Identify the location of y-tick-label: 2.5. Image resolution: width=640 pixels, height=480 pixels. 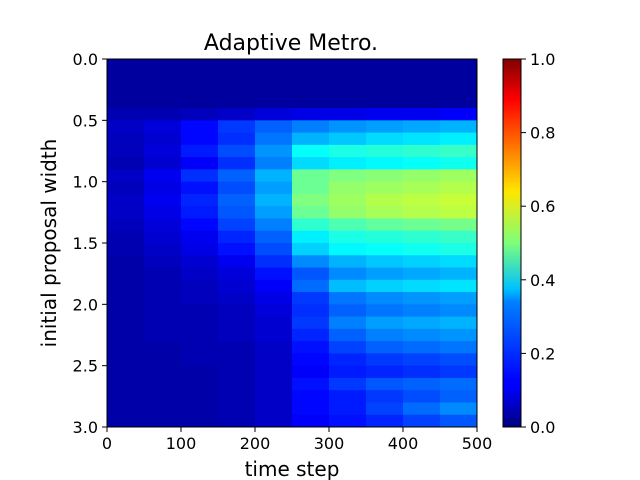
(85, 366).